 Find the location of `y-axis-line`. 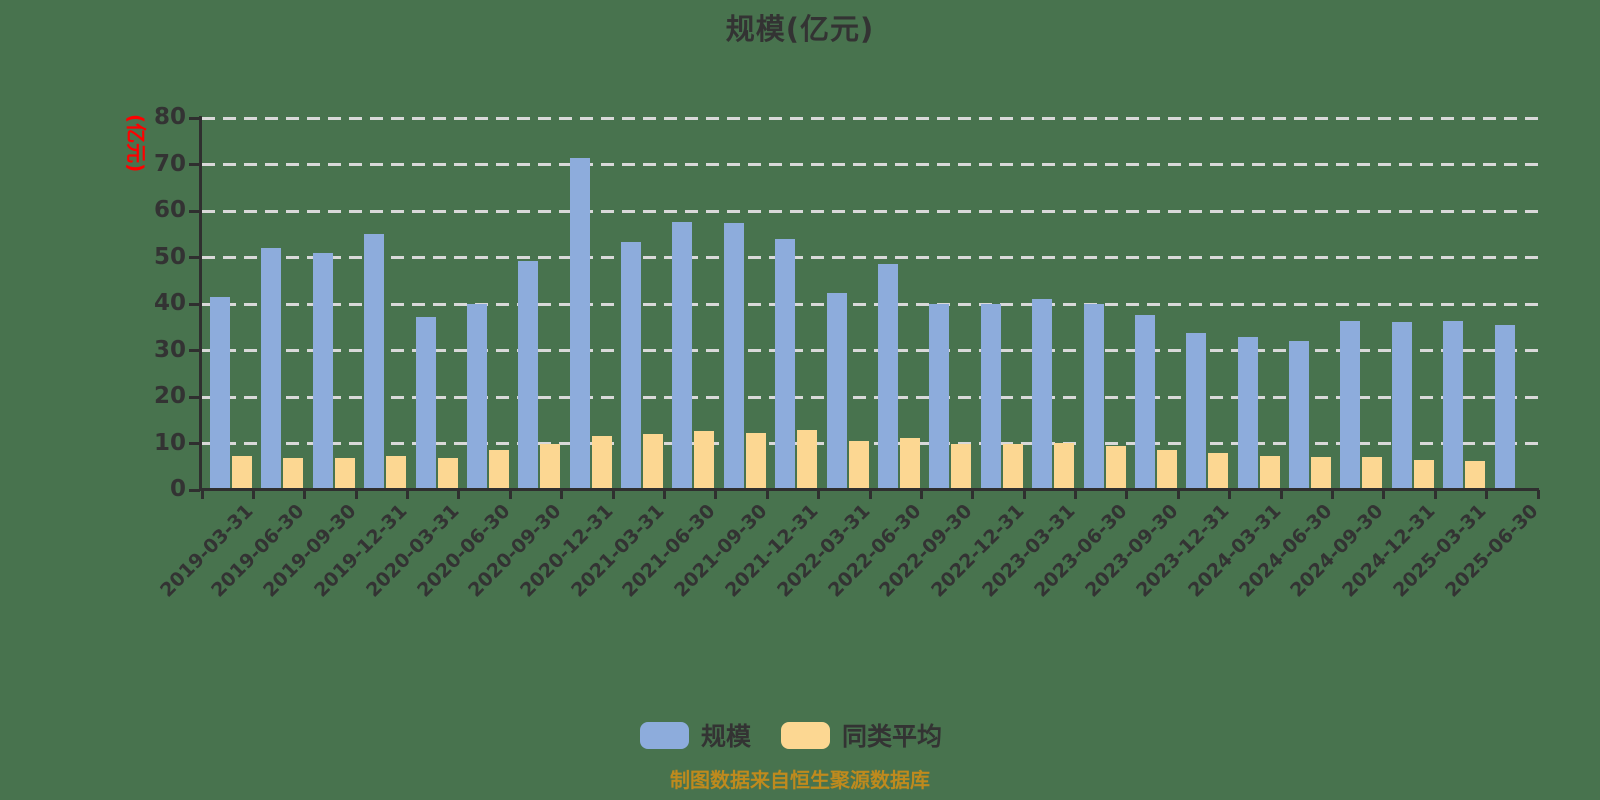

y-axis-line is located at coordinates (200, 303).